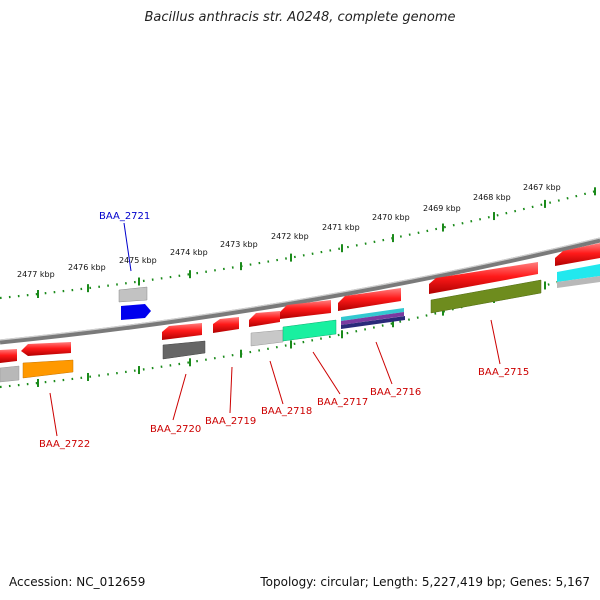 The image size is (600, 600). I want to click on cds-bar-darkgrey, so click(184, 350).